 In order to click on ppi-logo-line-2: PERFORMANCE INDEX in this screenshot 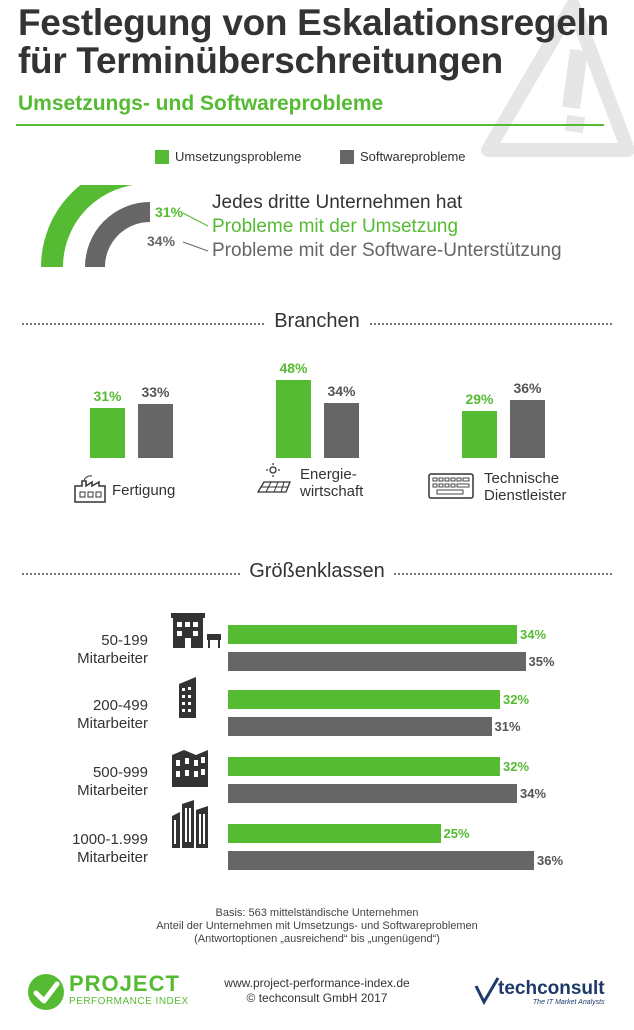, I will do `click(129, 1001)`.